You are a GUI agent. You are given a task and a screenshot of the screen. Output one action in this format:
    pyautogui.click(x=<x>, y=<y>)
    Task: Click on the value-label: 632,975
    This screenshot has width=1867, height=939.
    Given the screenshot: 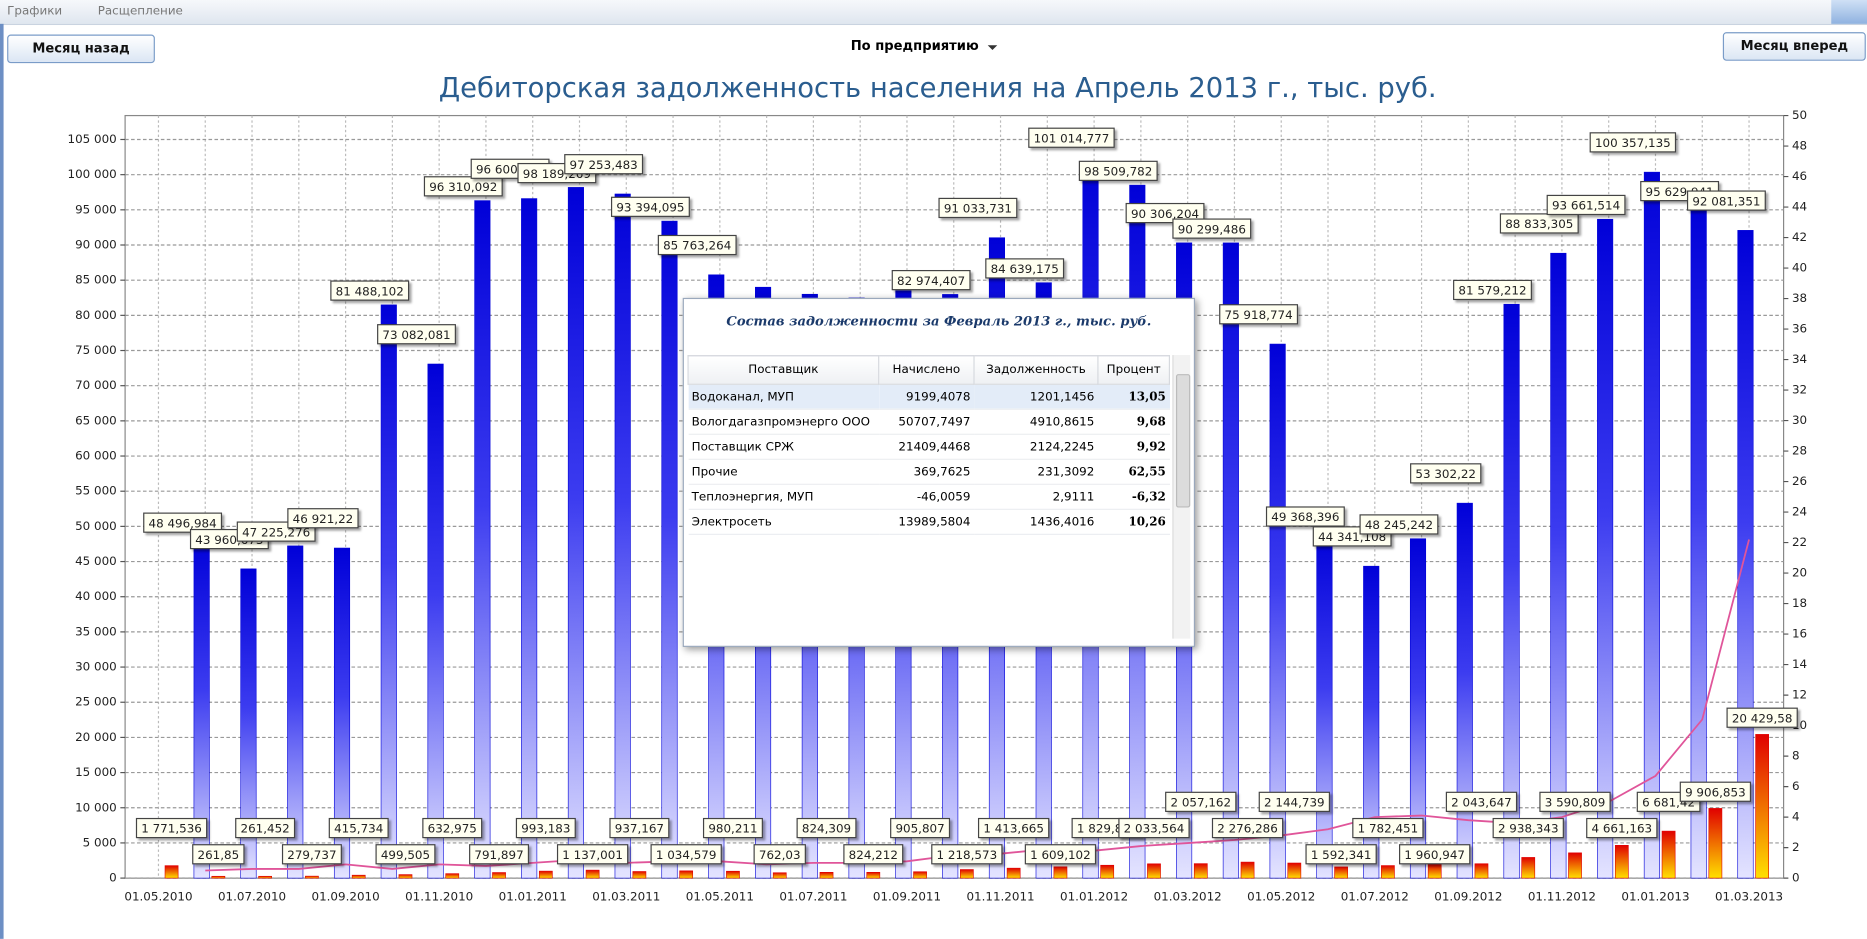 What is the action you would take?
    pyautogui.click(x=452, y=828)
    